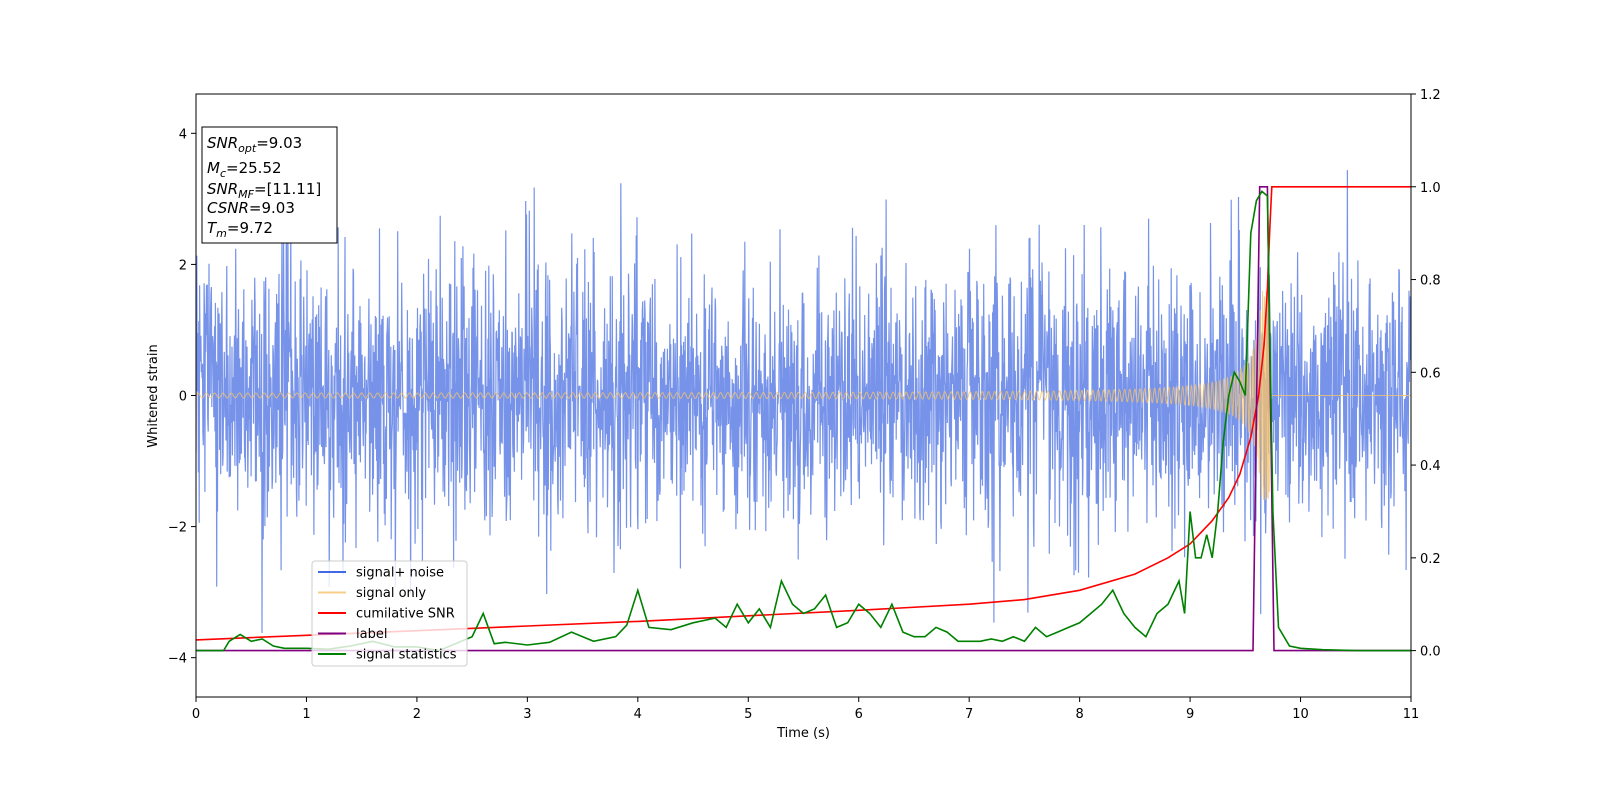 This screenshot has height=800, width=1600. Describe the element at coordinates (400, 573) in the screenshot. I see `legend-label: signal+ noise` at that location.